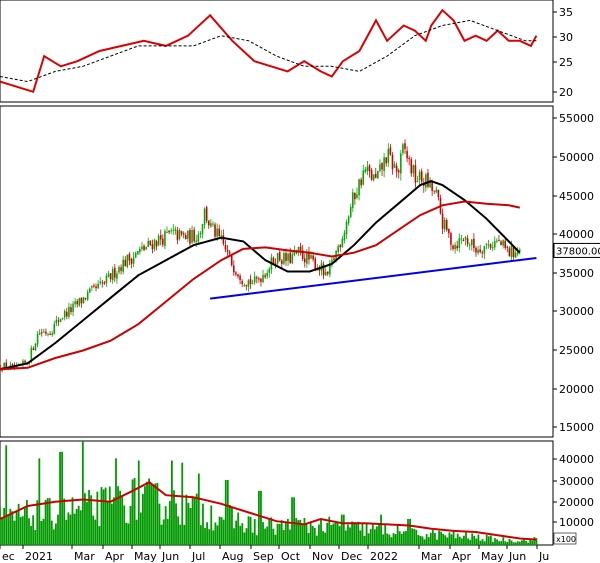 The image size is (600, 563). Describe the element at coordinates (232, 556) in the screenshot. I see `x-tick-label: Aug` at that location.